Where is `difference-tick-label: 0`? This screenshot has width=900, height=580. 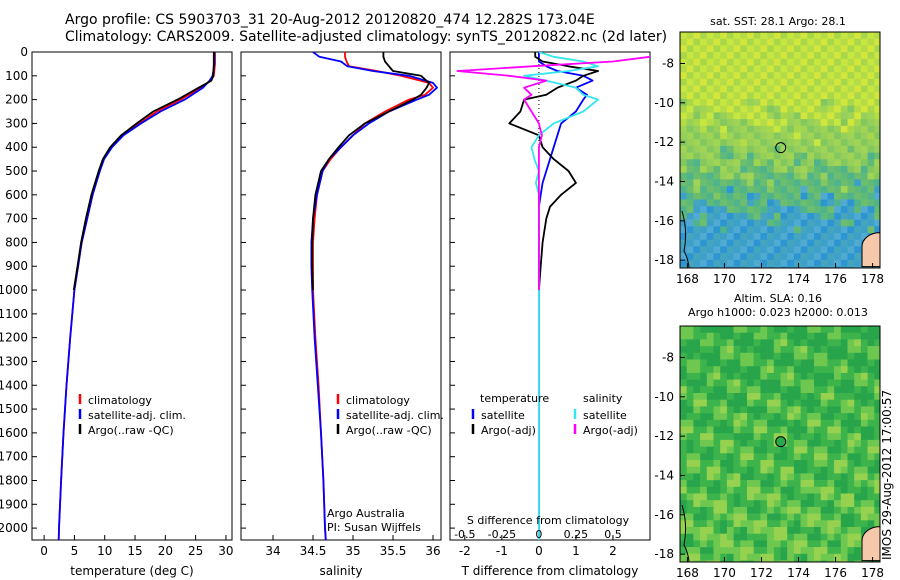
difference-tick-label: 0 is located at coordinates (539, 551).